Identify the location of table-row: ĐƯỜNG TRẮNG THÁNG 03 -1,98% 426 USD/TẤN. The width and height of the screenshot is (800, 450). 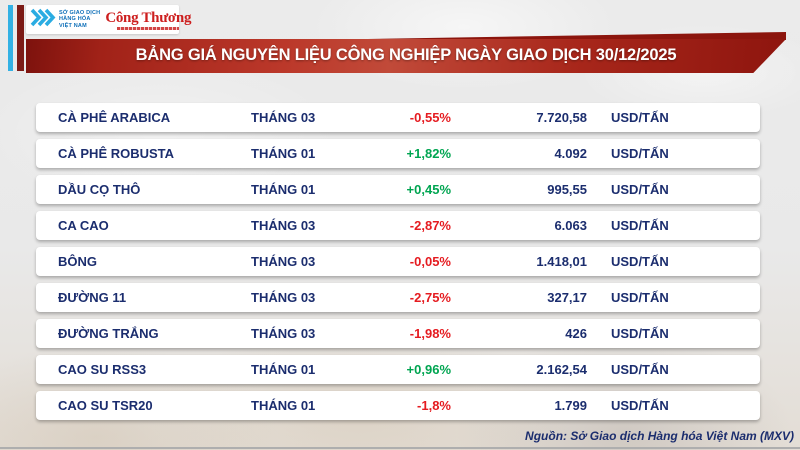
(398, 333).